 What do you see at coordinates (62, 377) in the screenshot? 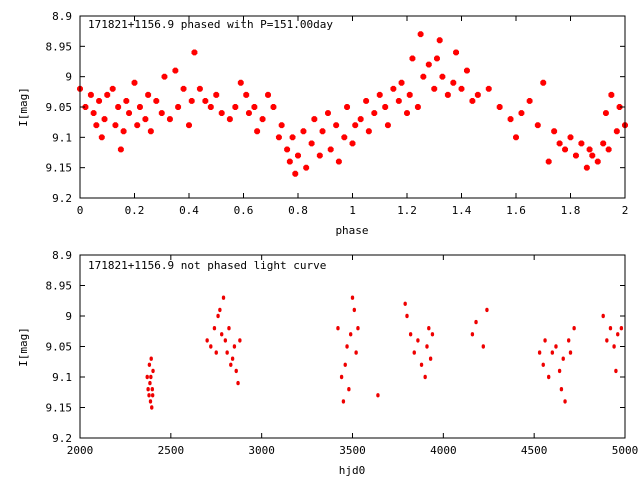
I see `unphased-y-tick-label: 9.1` at bounding box center [62, 377].